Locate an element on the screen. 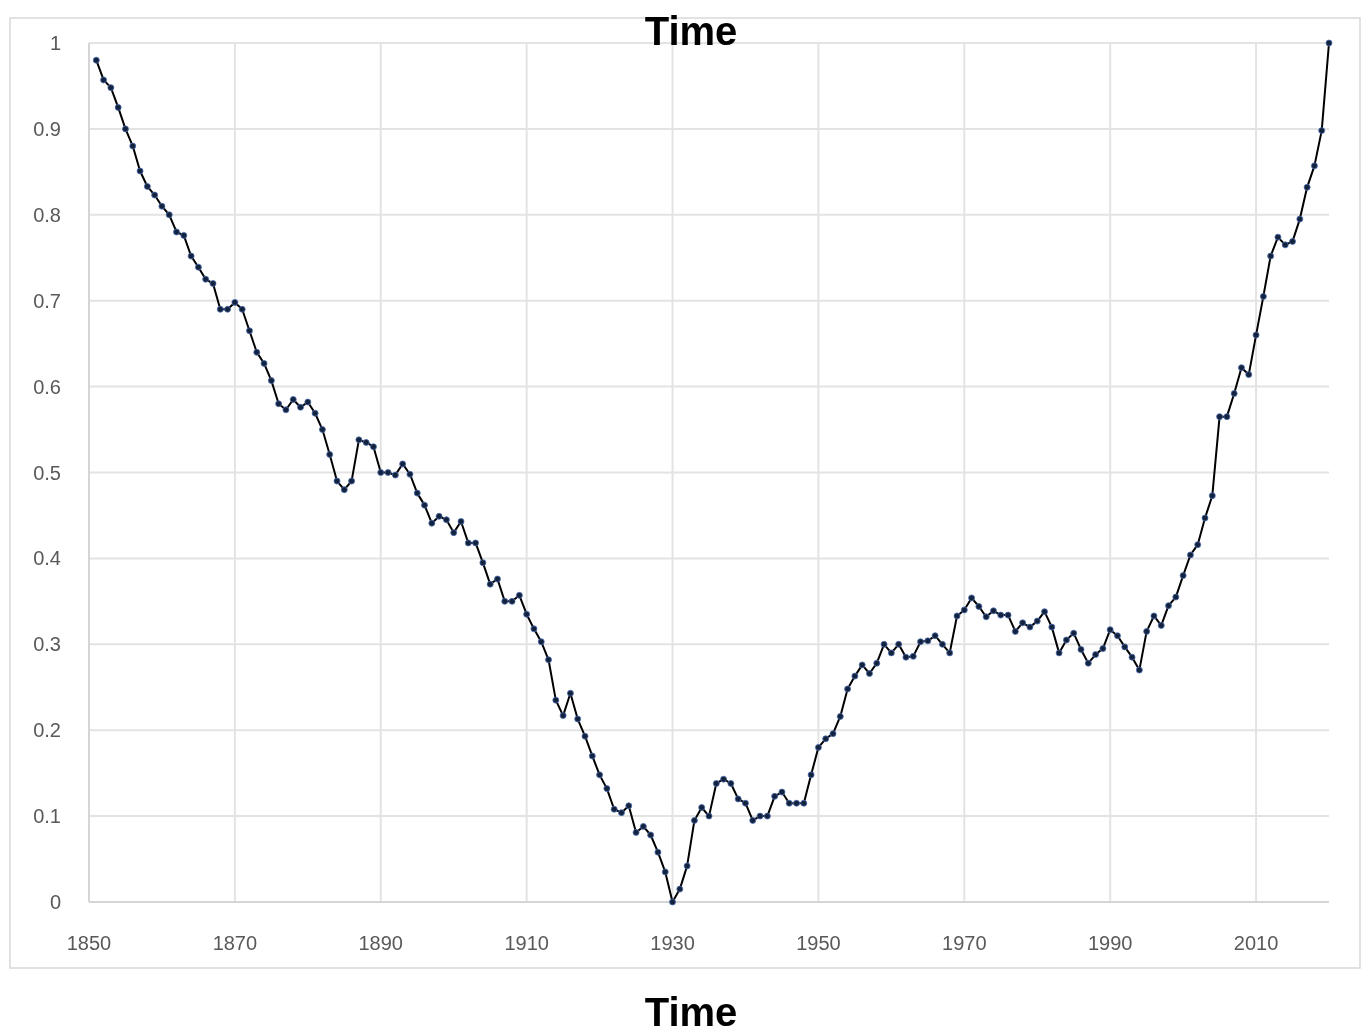 This screenshot has width=1370, height=1034. y-tick-label: 0.5 is located at coordinates (47, 472).